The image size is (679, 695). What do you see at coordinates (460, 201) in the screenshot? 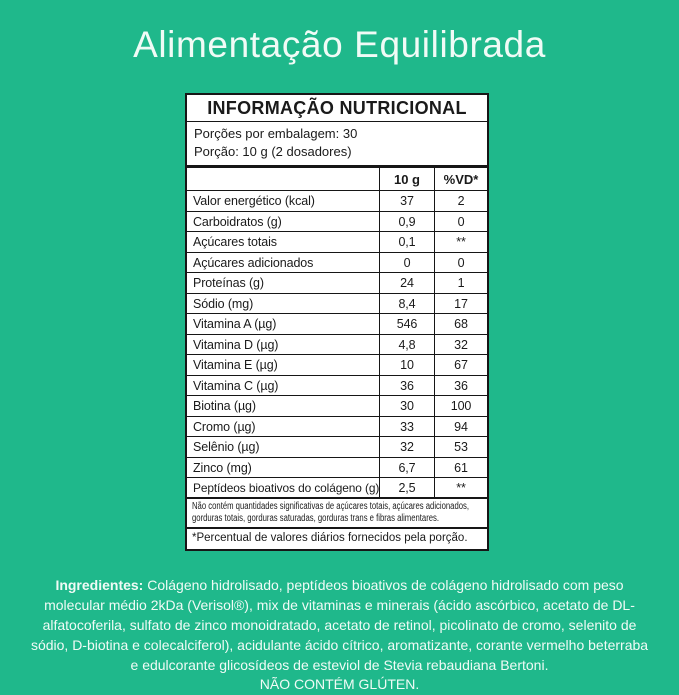
I see `nutrient-dv: 2` at bounding box center [460, 201].